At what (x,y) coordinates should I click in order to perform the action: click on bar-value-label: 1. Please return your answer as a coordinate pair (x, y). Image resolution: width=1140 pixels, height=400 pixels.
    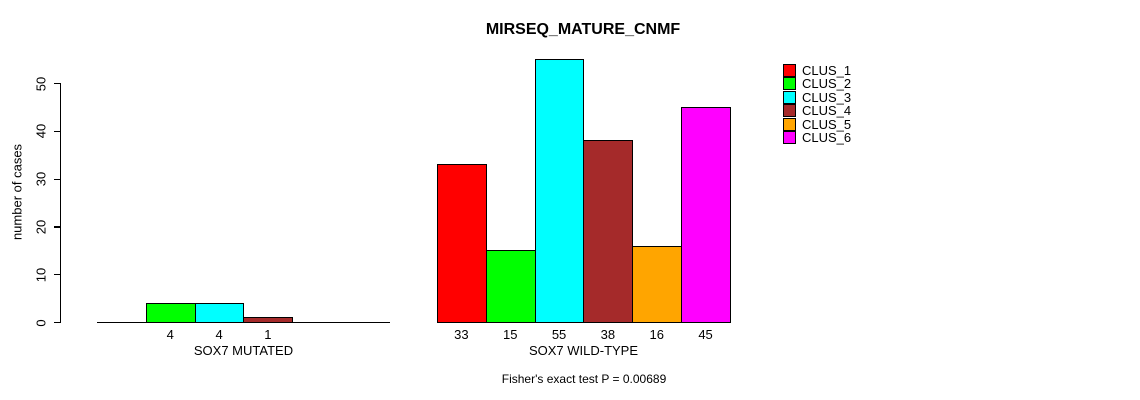
    Looking at the image, I should click on (268, 334).